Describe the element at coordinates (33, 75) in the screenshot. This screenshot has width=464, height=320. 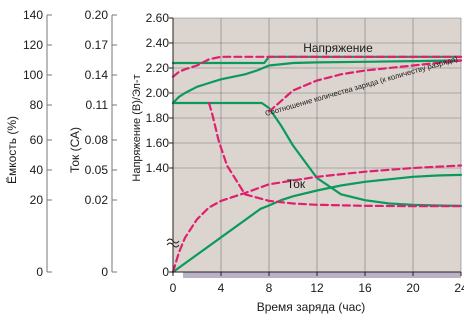
I see `capacity-tick-label: 100` at that location.